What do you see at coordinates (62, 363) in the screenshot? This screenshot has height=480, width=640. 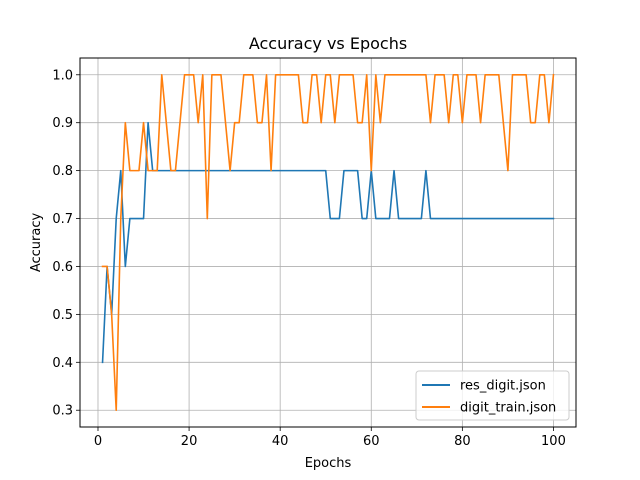 I see `y-tick-label: 0.4` at bounding box center [62, 363].